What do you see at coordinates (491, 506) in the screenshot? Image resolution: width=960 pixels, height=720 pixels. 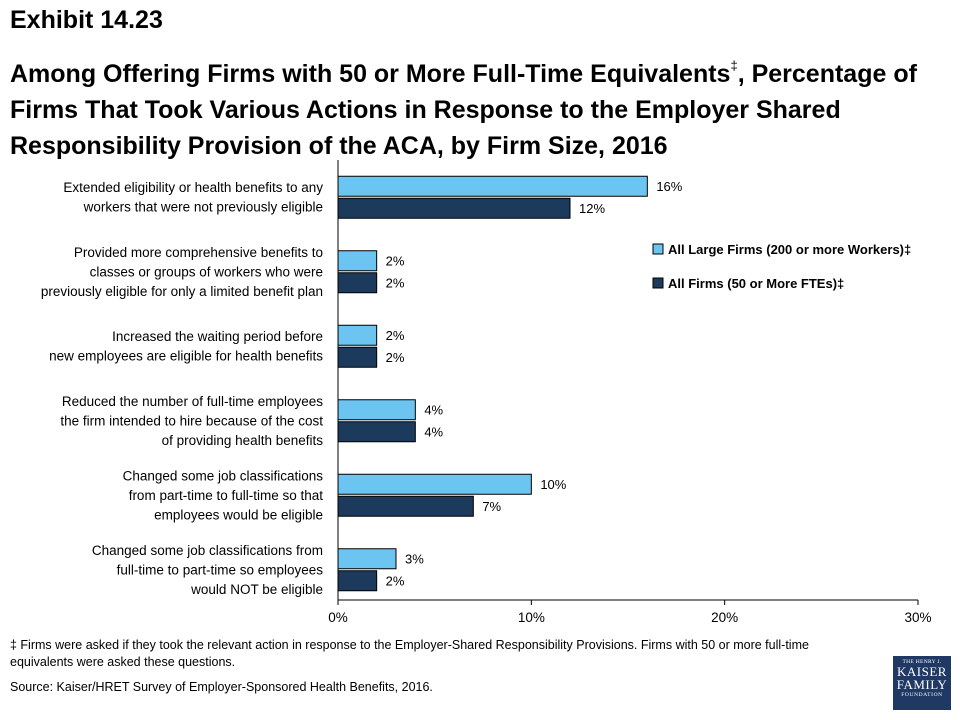 I see `data-label: 7%` at bounding box center [491, 506].